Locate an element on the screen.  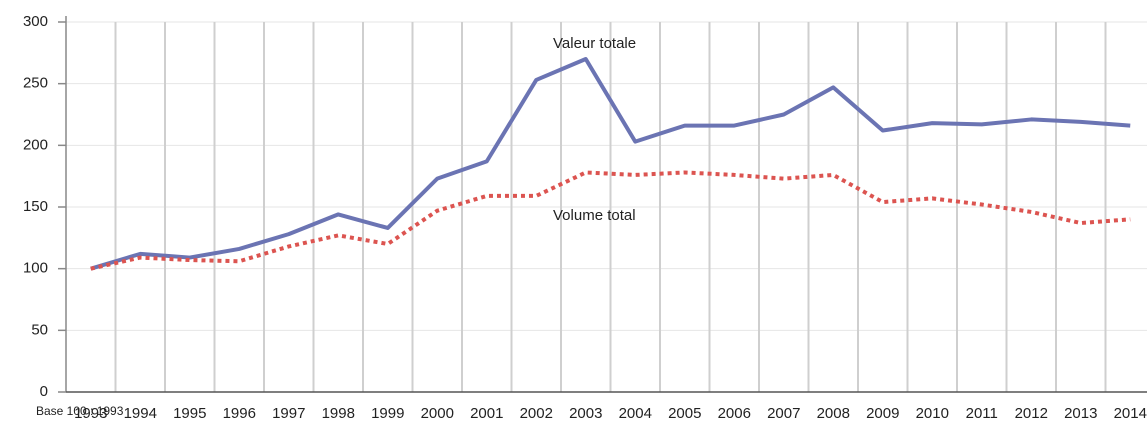
x-tick-label: 1998 is located at coordinates (338, 413).